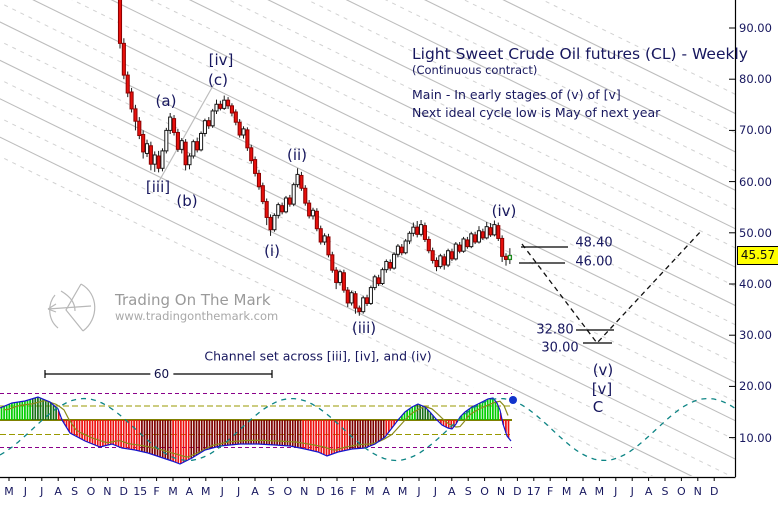 The width and height of the screenshot is (778, 508). Describe the element at coordinates (318, 356) in the screenshot. I see `channel-note: Channel set across [iii], [iv], and (iv)` at that location.